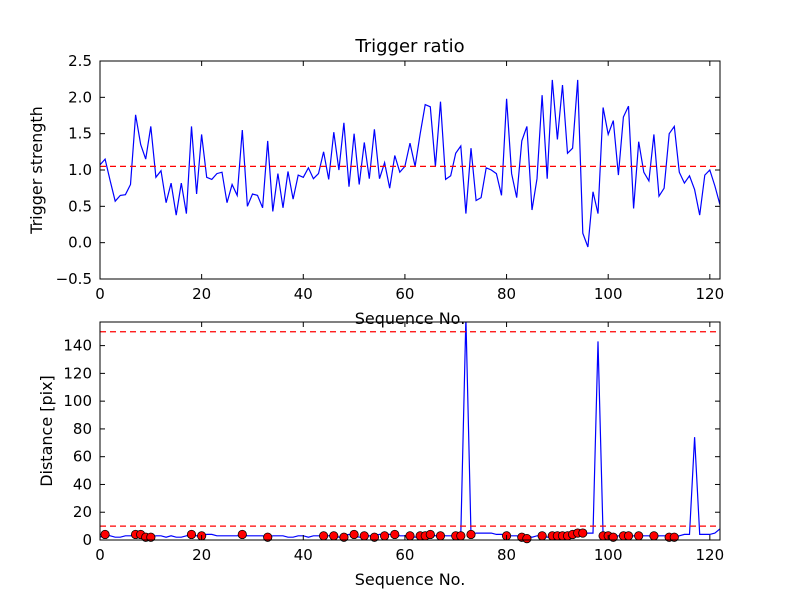 The height and width of the screenshot is (600, 800). What do you see at coordinates (608, 294) in the screenshot?
I see `trigger-x-tick-label: 100` at bounding box center [608, 294].